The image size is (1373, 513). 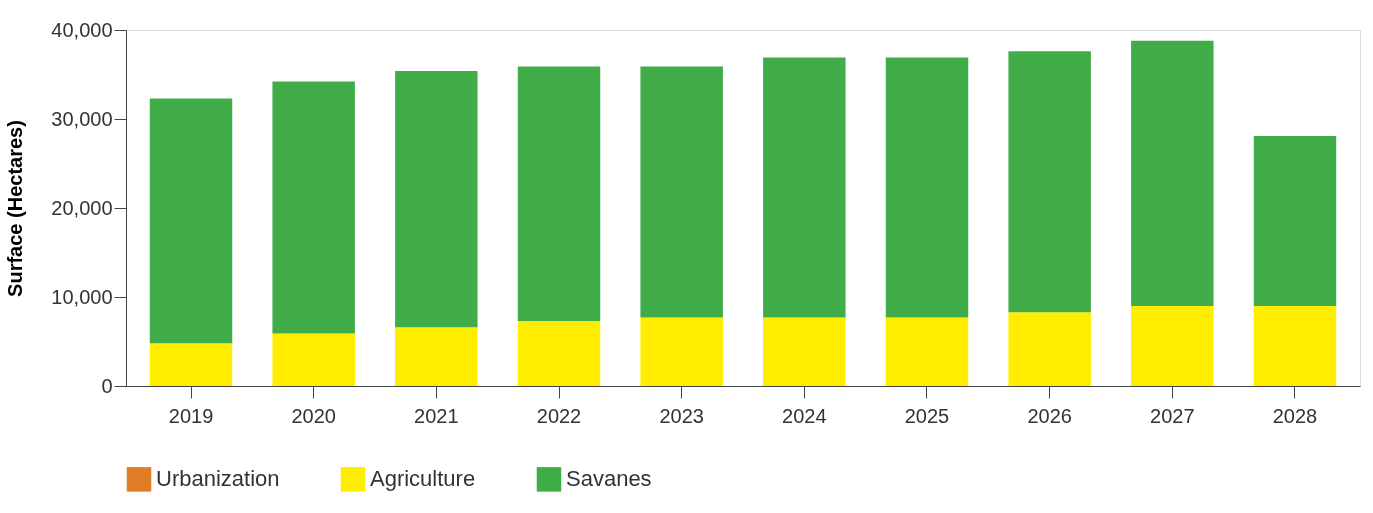 I want to click on legend-label: Urbanization, so click(x=218, y=479).